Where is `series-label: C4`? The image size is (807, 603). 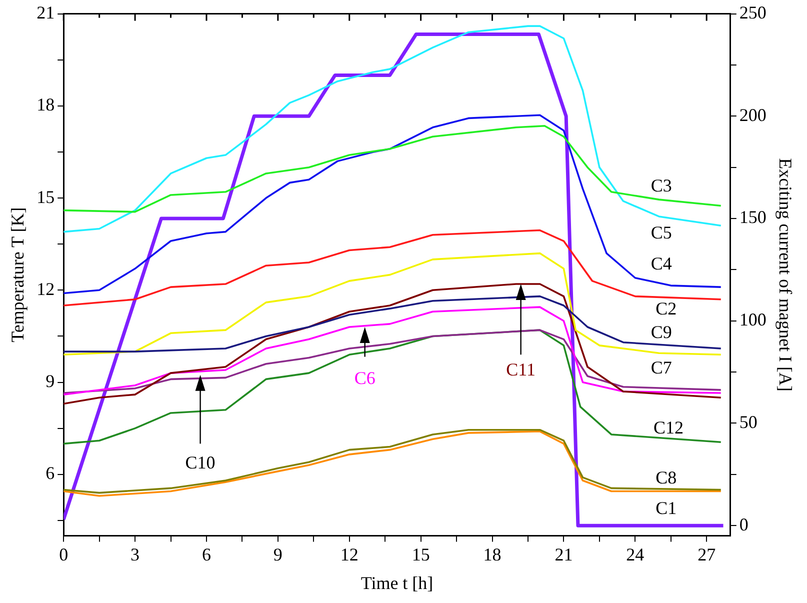 series-label: C4 is located at coordinates (661, 263).